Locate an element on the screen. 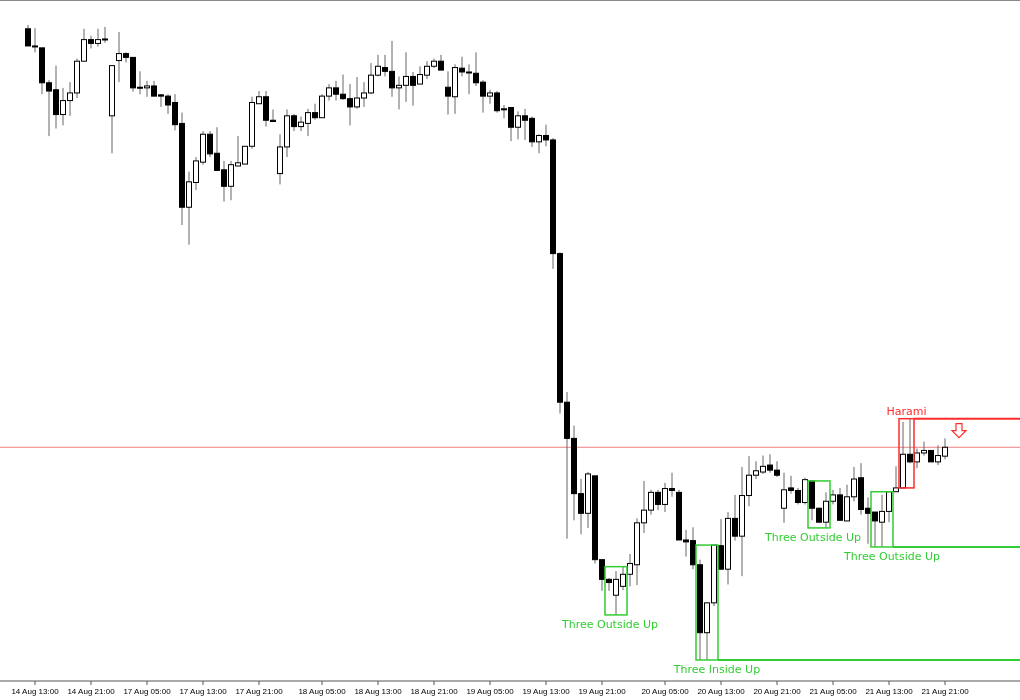  x-tick-label: 18 Aug 21:00 is located at coordinates (434, 691).